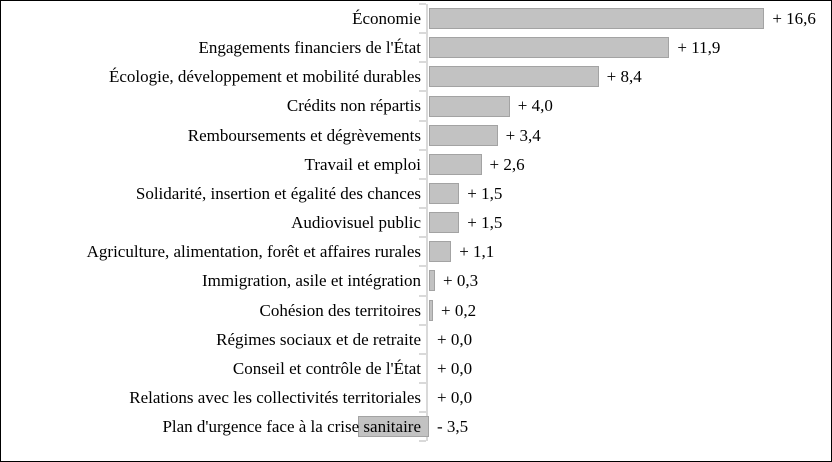  I want to click on value-label: + 8,4, so click(624, 77).